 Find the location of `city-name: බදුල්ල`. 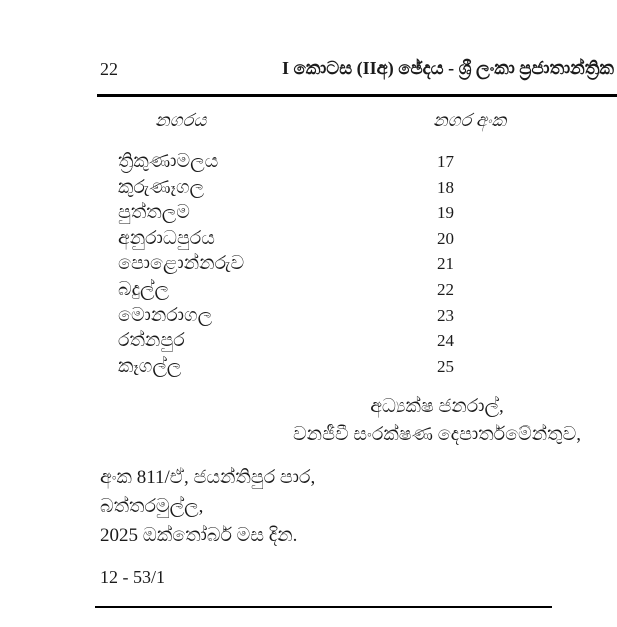

city-name: බදුල්ල is located at coordinates (144, 289).